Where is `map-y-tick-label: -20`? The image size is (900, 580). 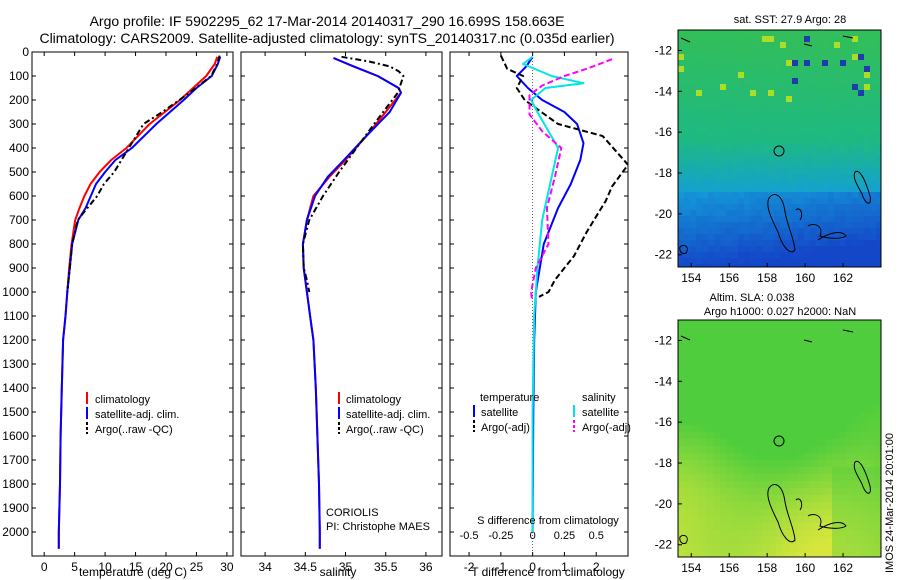
map-y-tick-label: -20 is located at coordinates (664, 504).